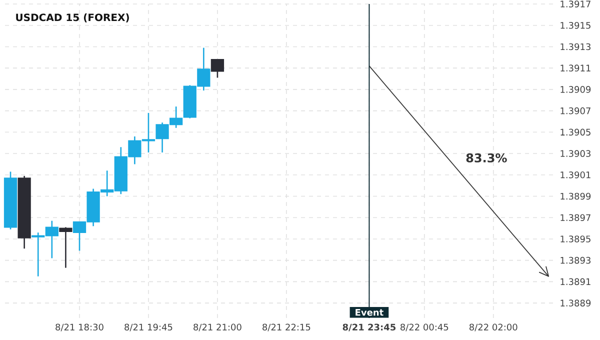  I want to click on y-tick-label: 1.3903, so click(575, 153).